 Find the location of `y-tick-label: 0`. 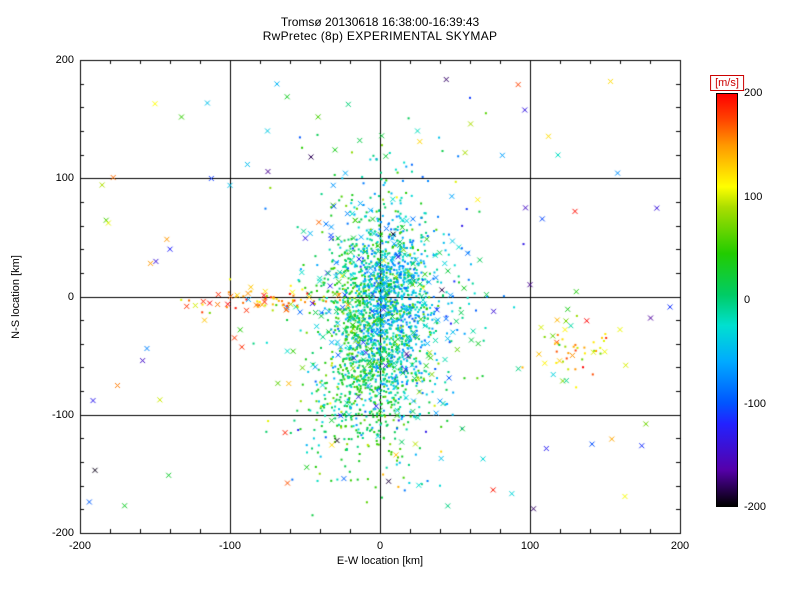

y-tick-label: 0 is located at coordinates (70, 296).